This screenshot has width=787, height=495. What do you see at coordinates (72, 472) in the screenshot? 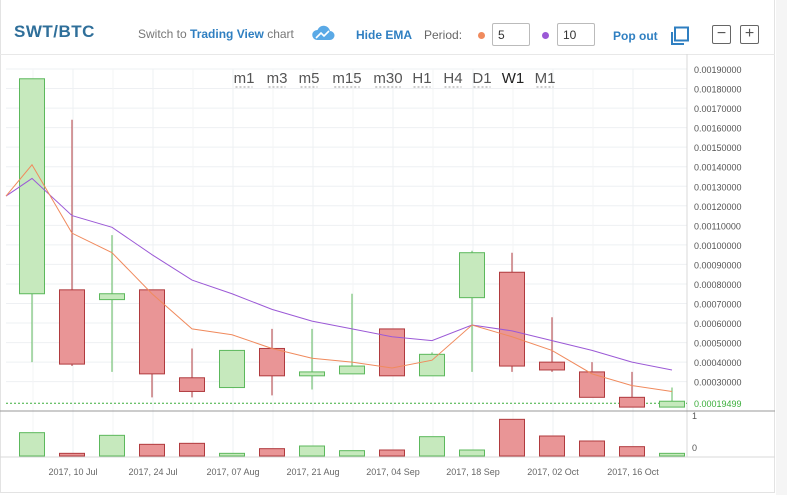
I see `x-tick-label: 2017, 10 Jul` at bounding box center [72, 472].